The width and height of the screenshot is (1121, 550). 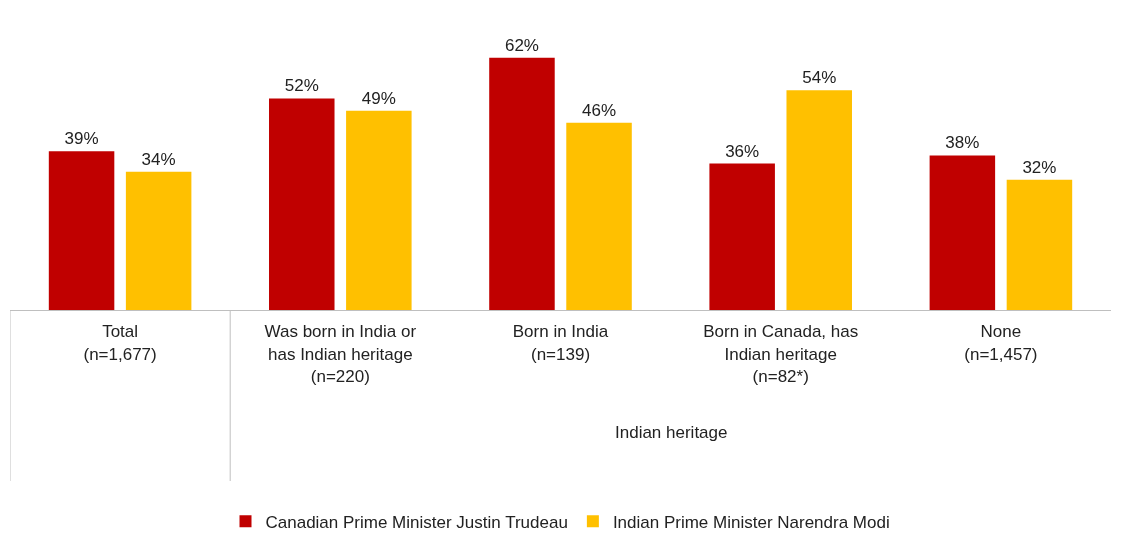 What do you see at coordinates (671, 432) in the screenshot?
I see `text: Indian heritage` at bounding box center [671, 432].